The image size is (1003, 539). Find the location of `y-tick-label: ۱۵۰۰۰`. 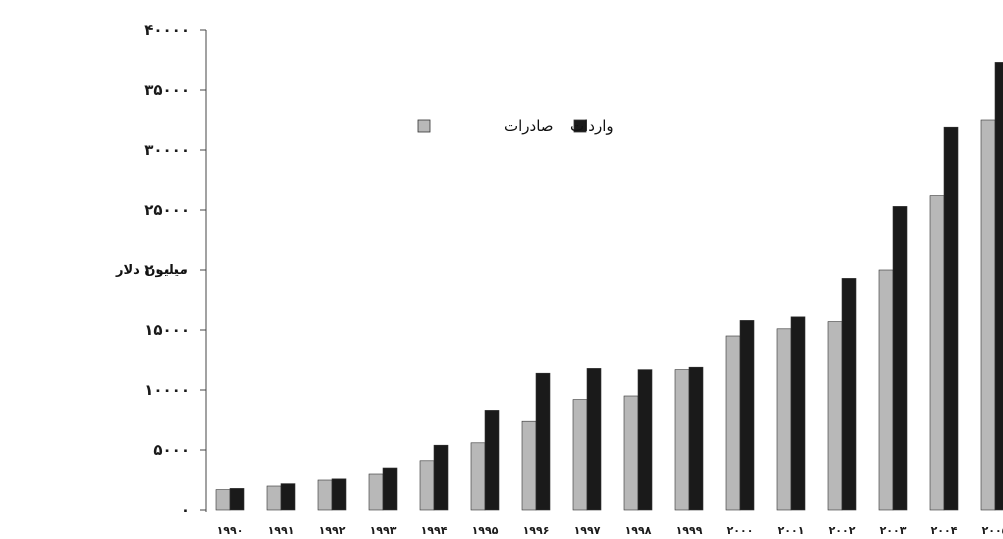

y-tick-label: ۱۵۰۰۰ is located at coordinates (167, 330).